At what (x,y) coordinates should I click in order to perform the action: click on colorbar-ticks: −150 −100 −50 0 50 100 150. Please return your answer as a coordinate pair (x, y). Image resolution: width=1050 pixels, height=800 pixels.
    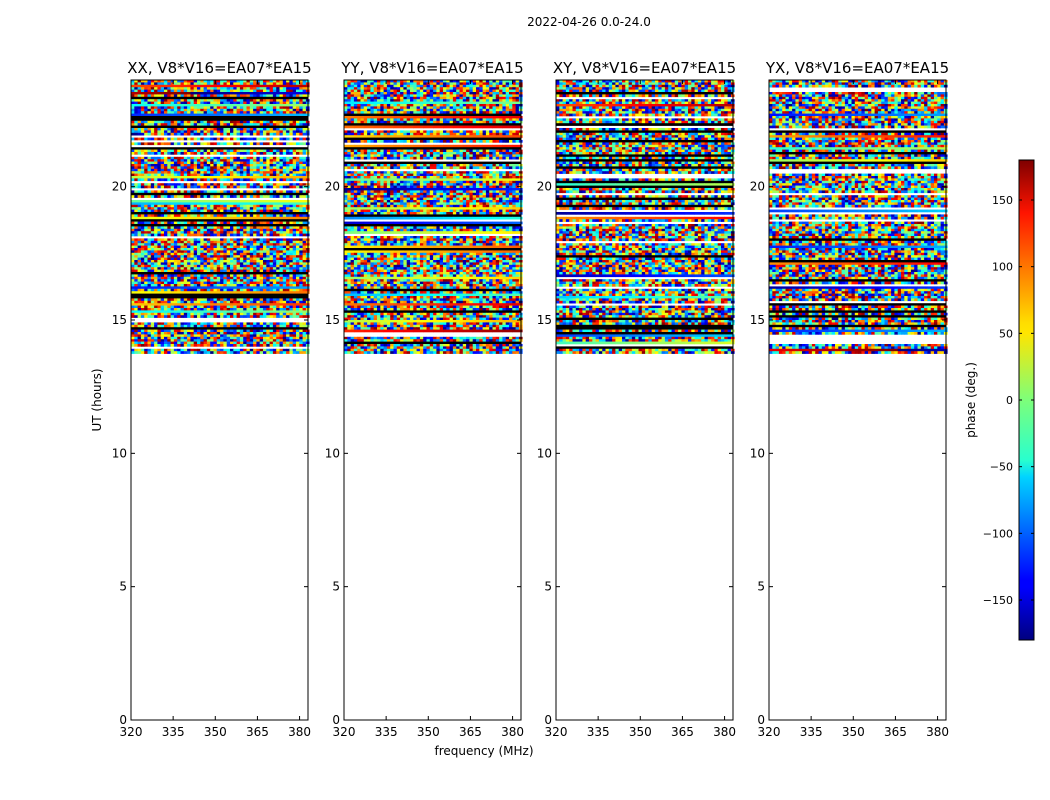
    Looking at the image, I should click on (1008, 400).